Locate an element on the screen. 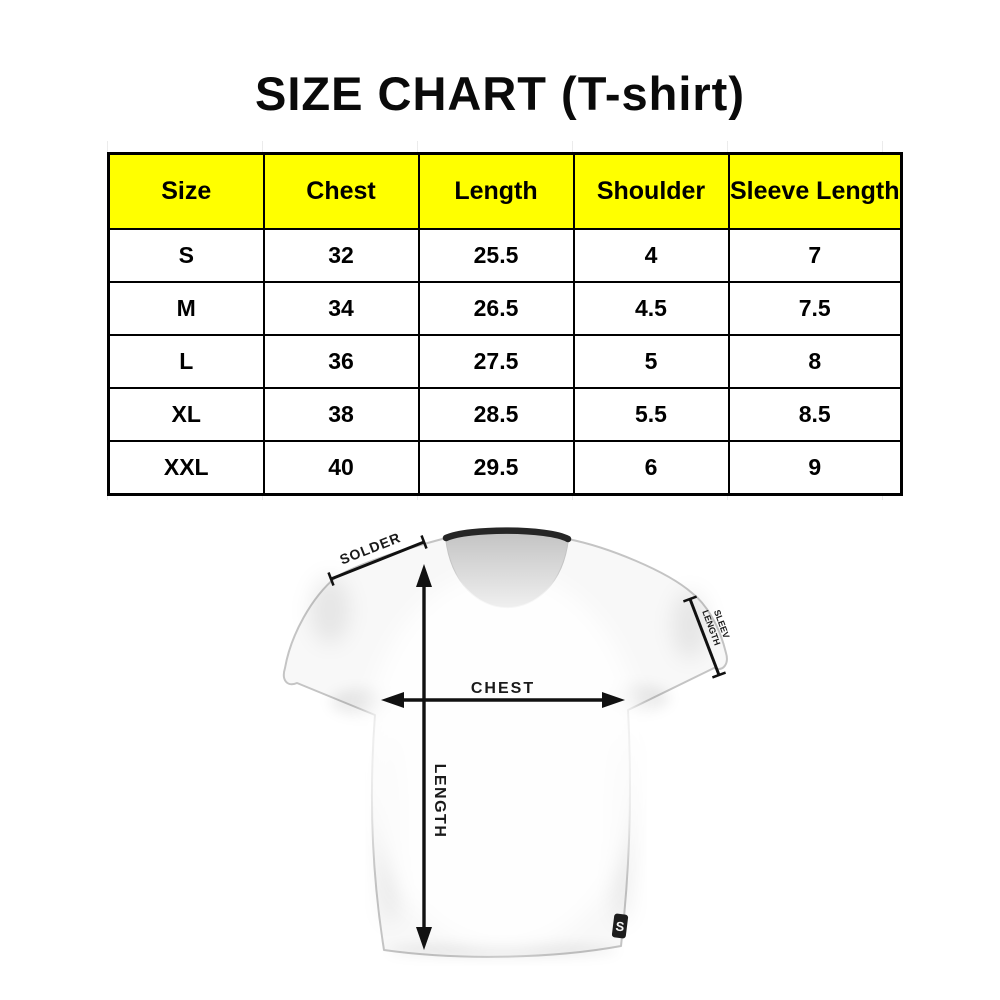 This screenshot has height=1000, width=1000. cell-chest: 34 is located at coordinates (341, 308).